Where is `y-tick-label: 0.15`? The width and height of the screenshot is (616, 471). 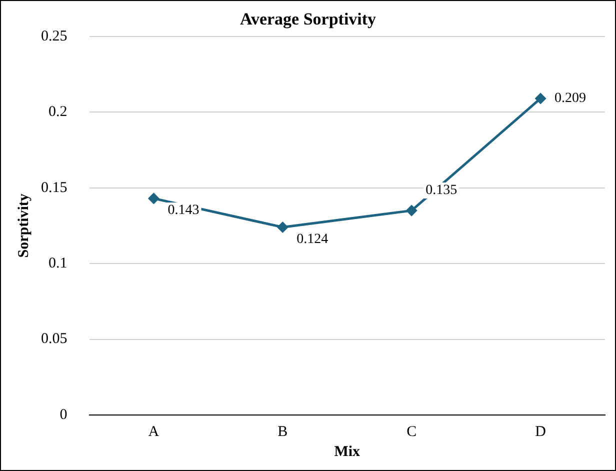 y-tick-label: 0.15 is located at coordinates (54, 188).